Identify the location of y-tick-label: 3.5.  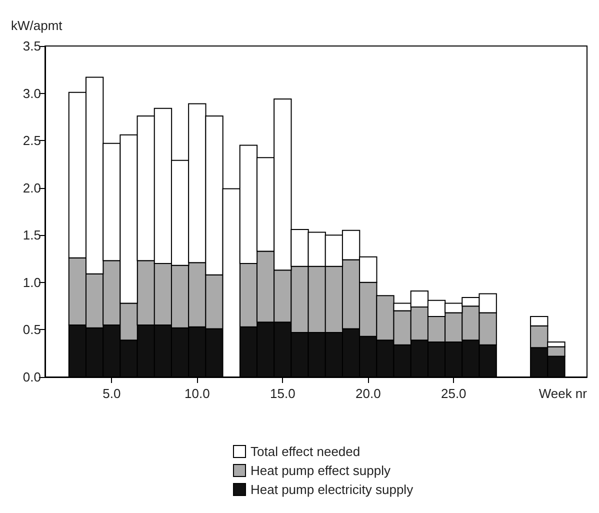
(31, 46).